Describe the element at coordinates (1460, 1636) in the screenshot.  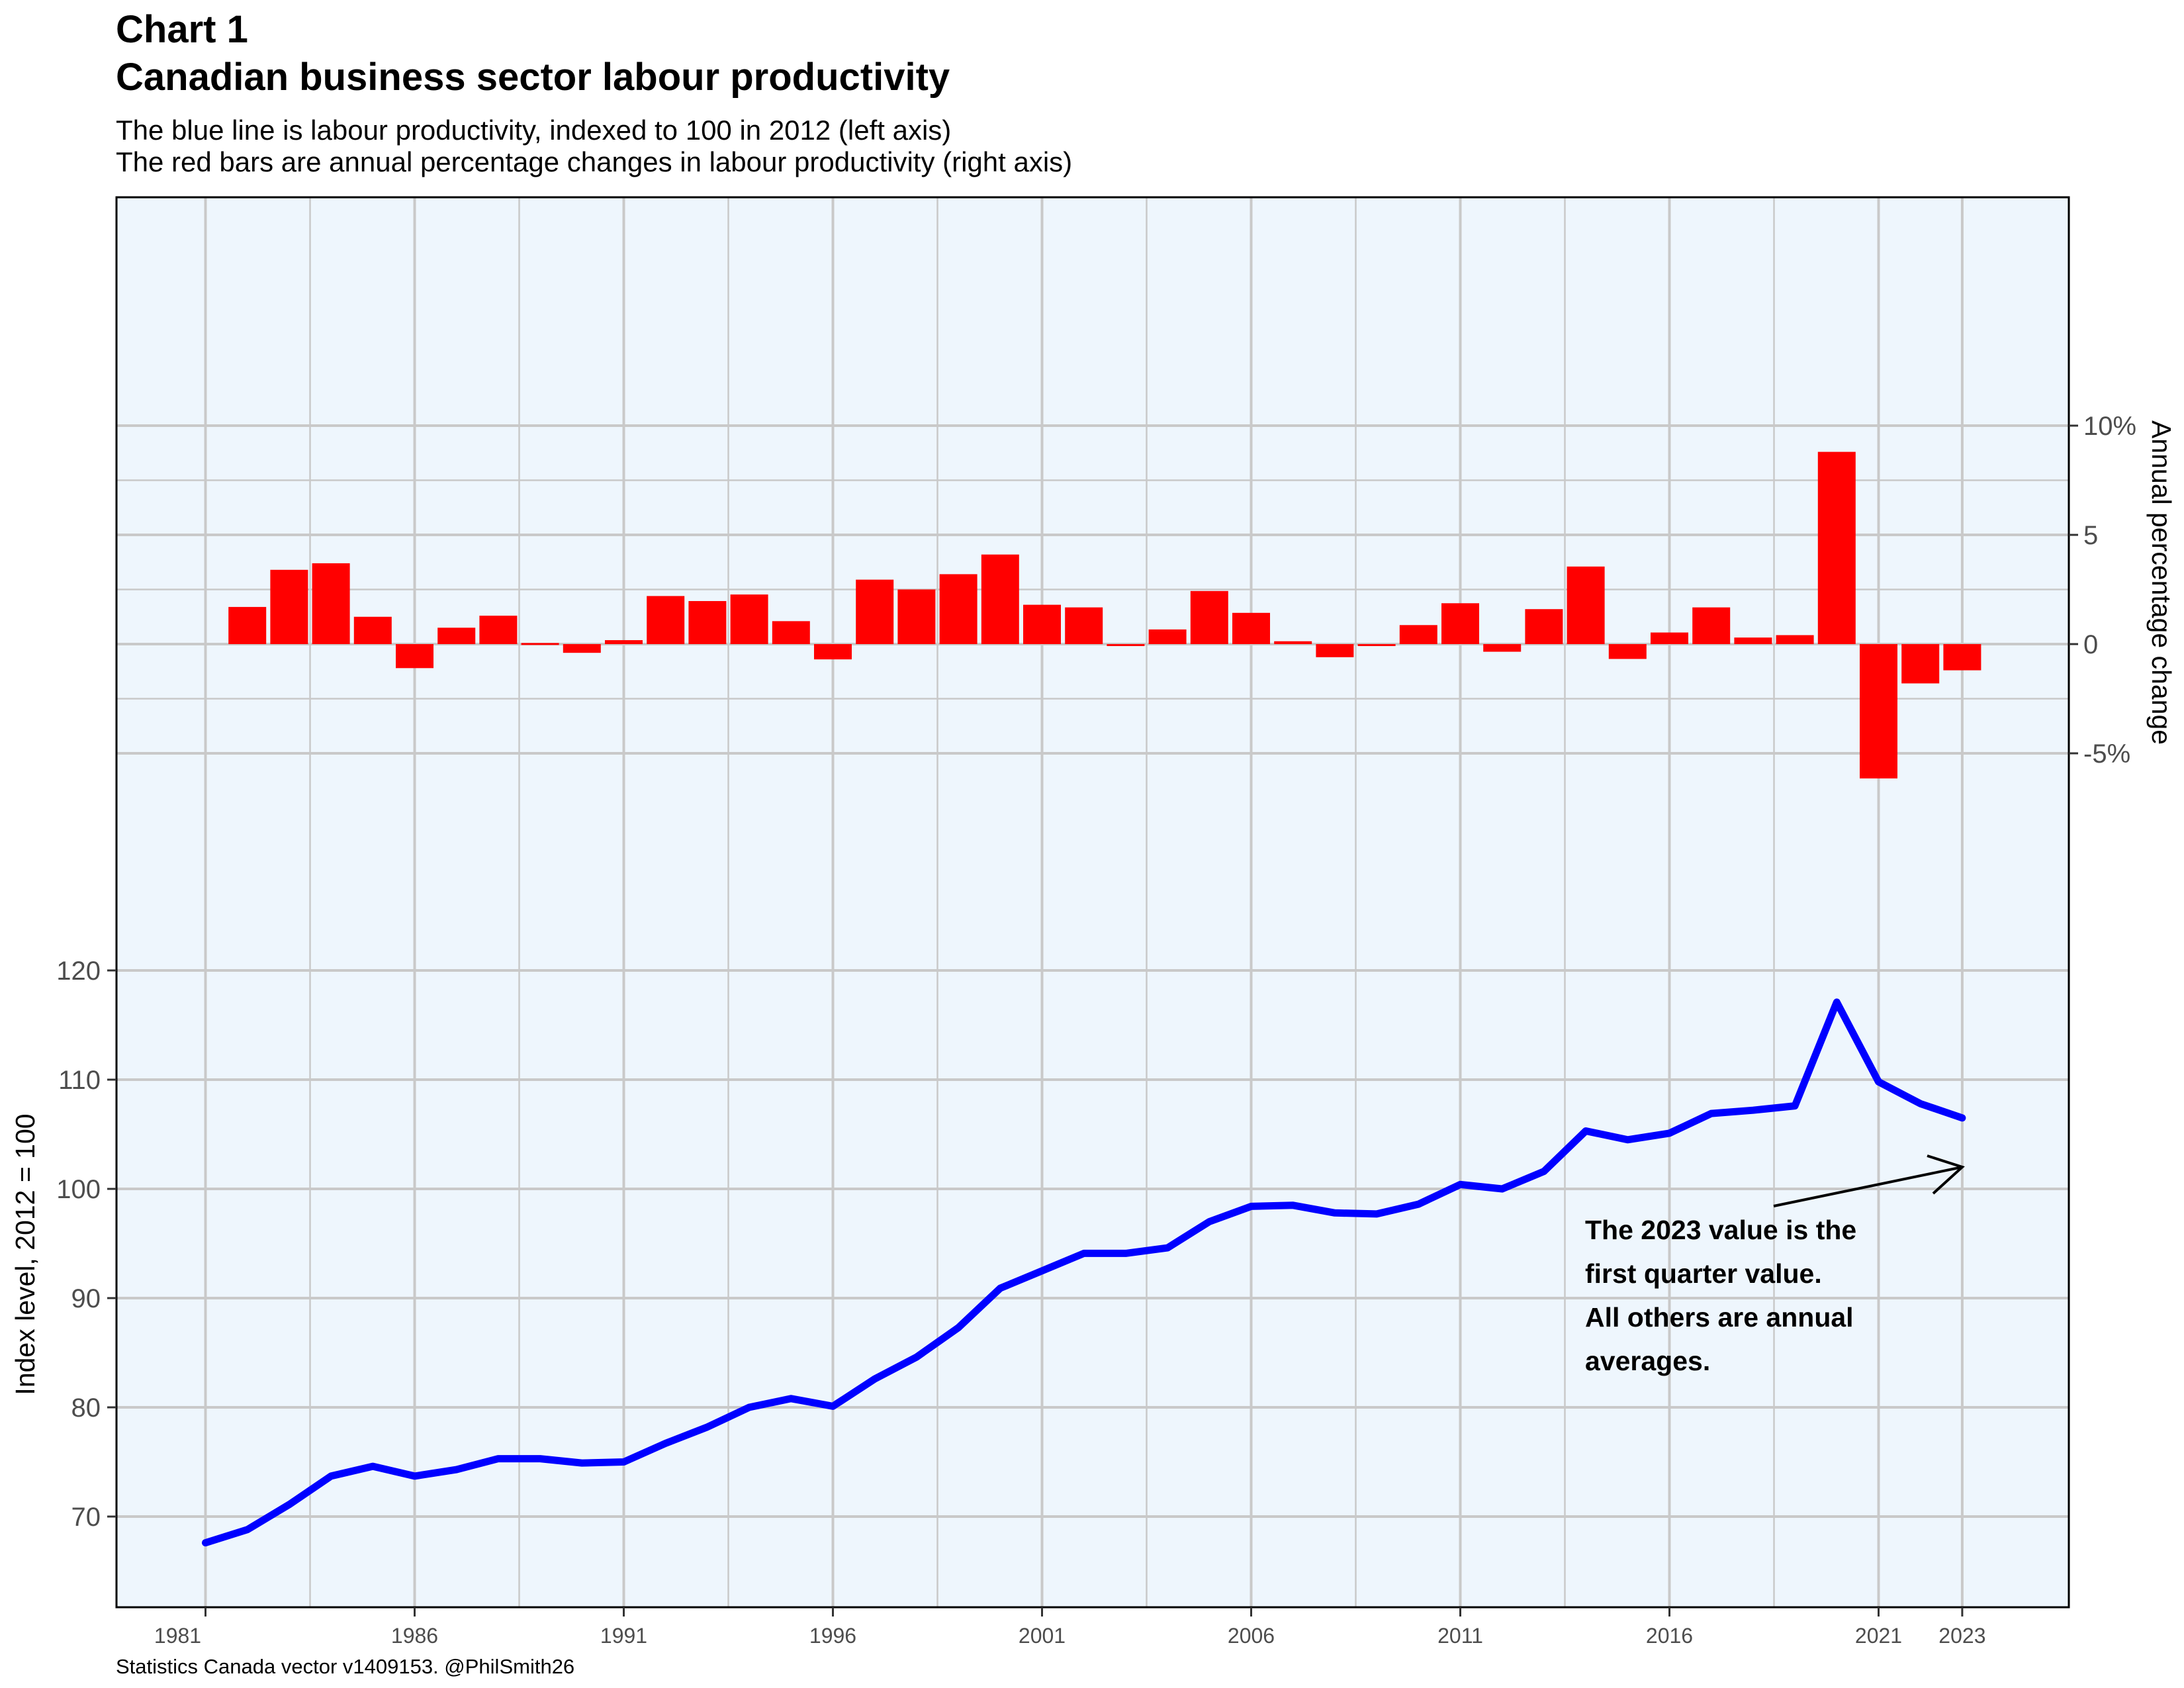
I see `x-tick-label: 2011` at that location.